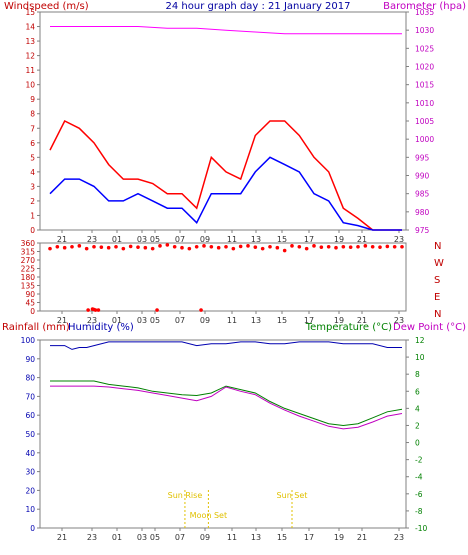 The height and width of the screenshot is (555, 468). I want to click on y-left-tick-label: 20, so click(30, 490).